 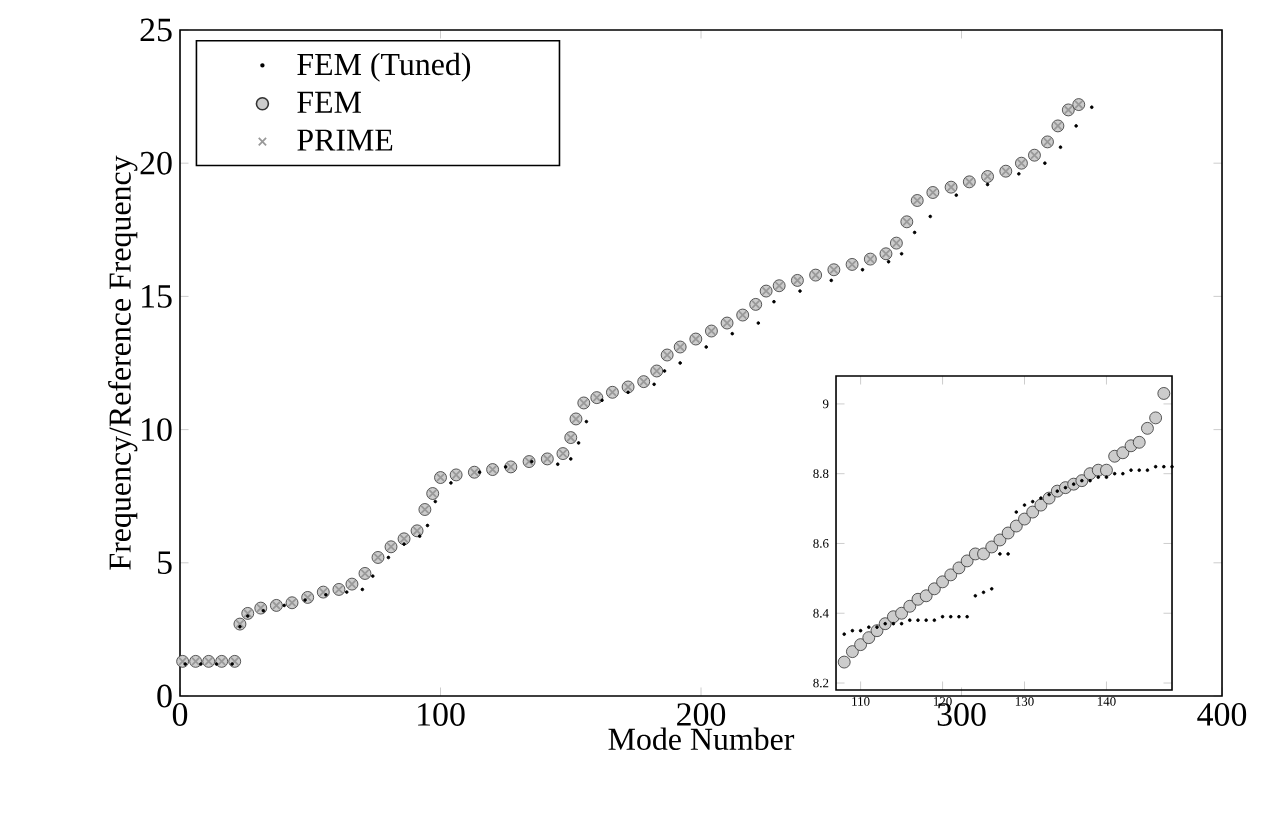 I want to click on legend-label: PRIME, so click(x=345, y=140).